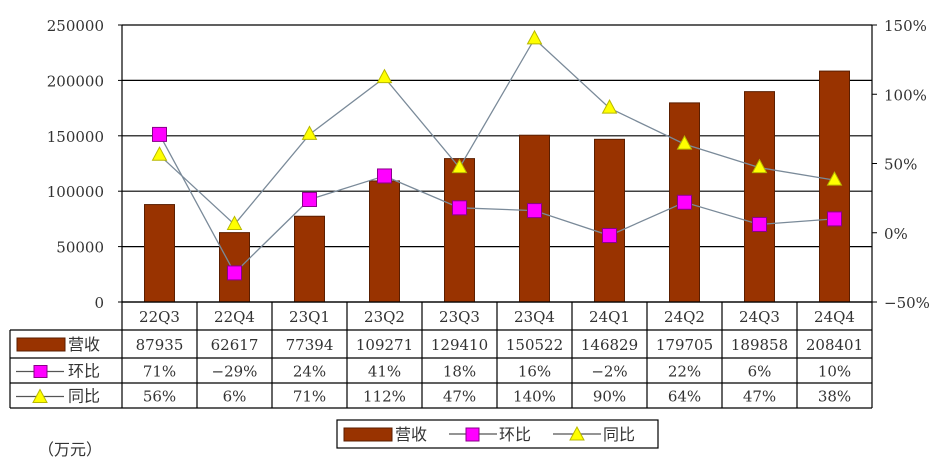  I want to click on table-cell: 62617, so click(235, 345).